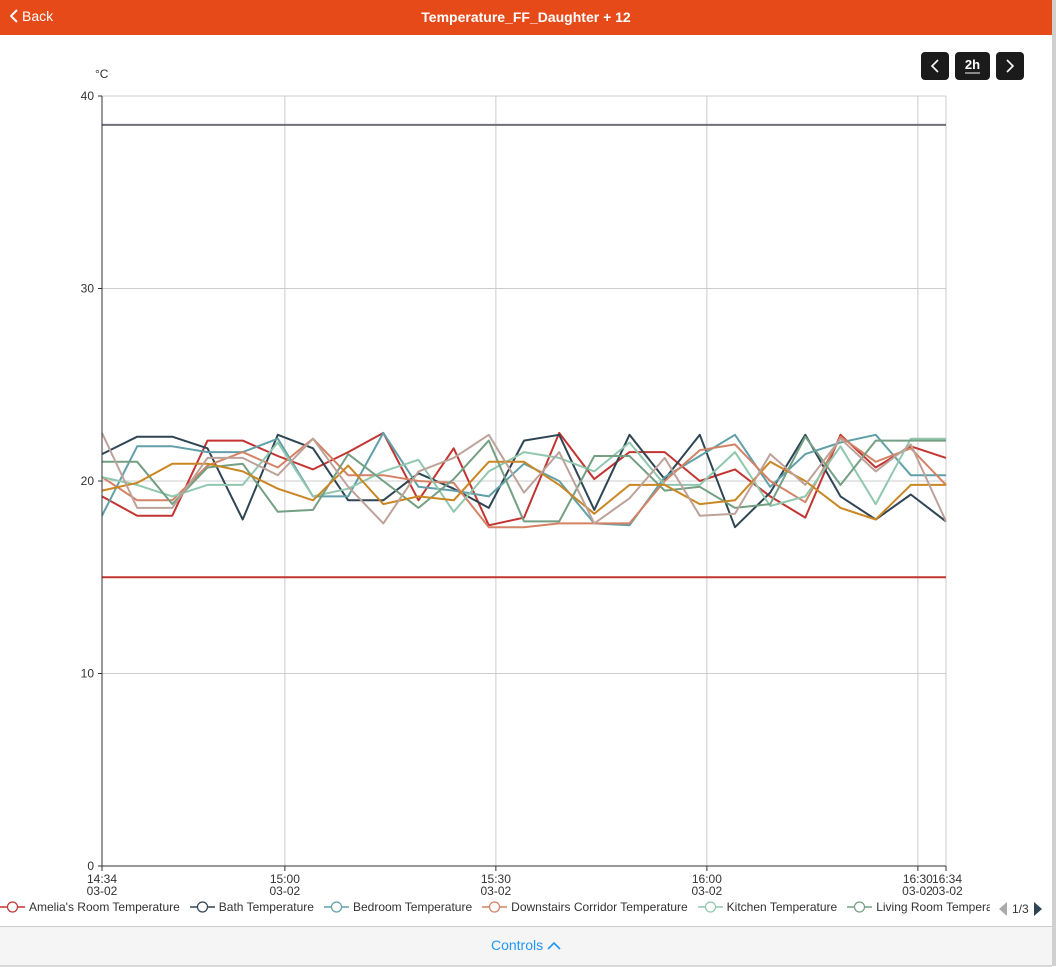  Describe the element at coordinates (266, 907) in the screenshot. I see `legend-label: Bath Temperature` at that location.